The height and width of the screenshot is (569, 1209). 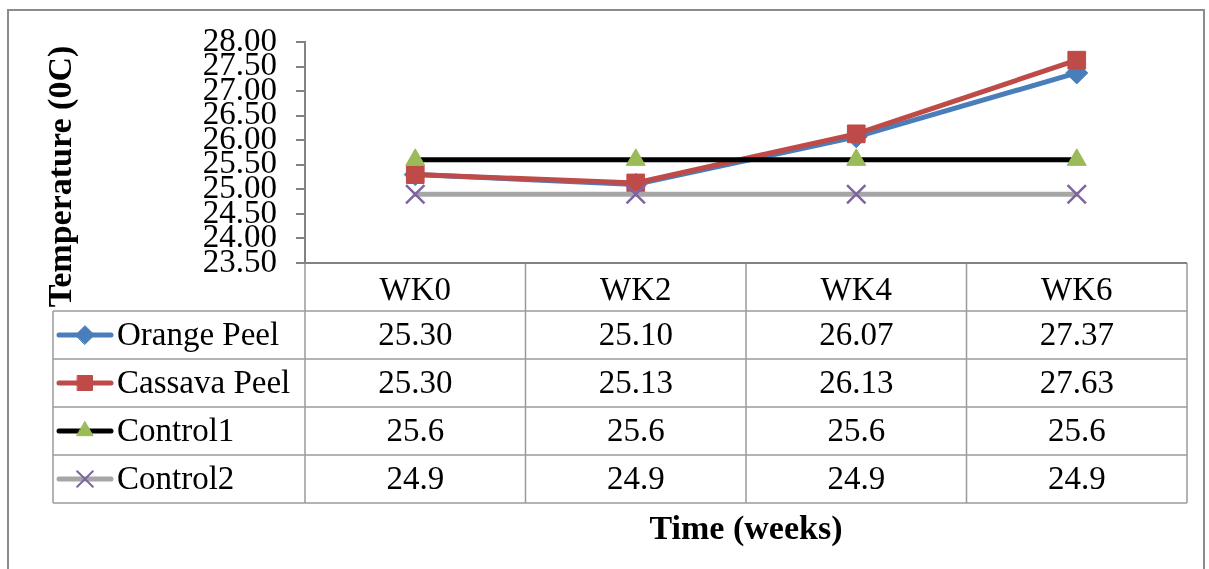 I want to click on legend-label: Control1, so click(x=176, y=429).